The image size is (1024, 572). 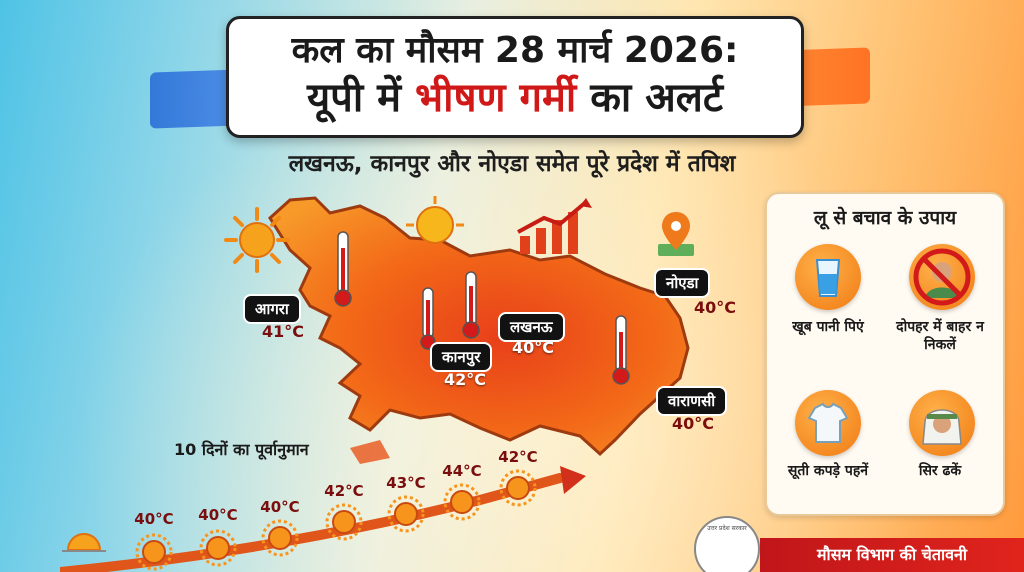 I want to click on city-temp-lucknow: 40°C, so click(x=533, y=347).